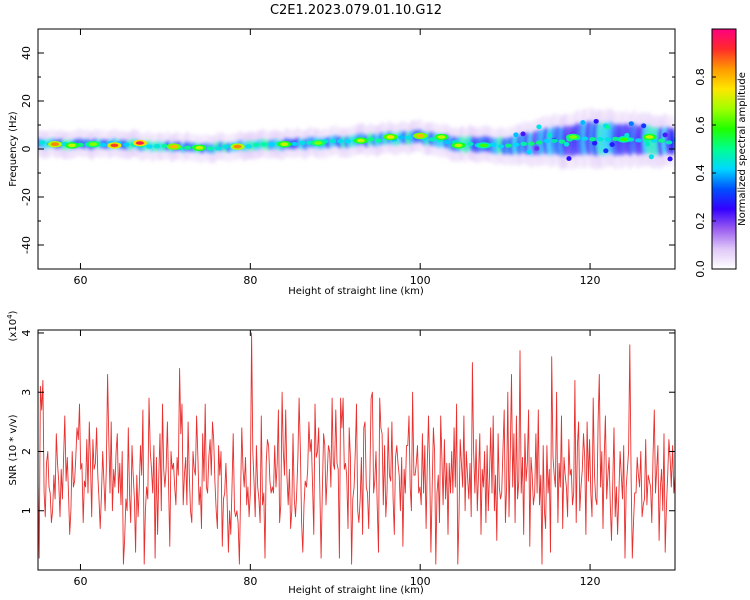 This screenshot has height=600, width=750. Describe the element at coordinates (13, 449) in the screenshot. I see `snr-y-axis-label: SNR (10 * v/v)` at that location.